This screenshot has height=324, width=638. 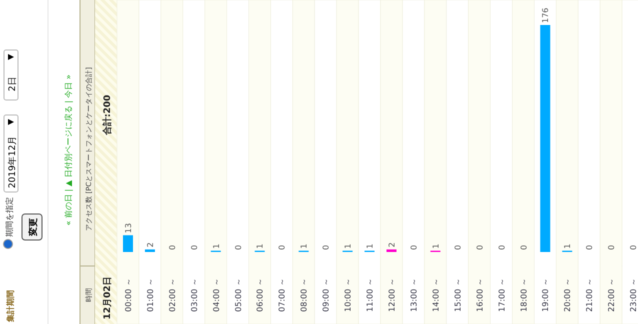 What do you see at coordinates (545, 15) in the screenshot?
I see `data-label: 176` at bounding box center [545, 15].